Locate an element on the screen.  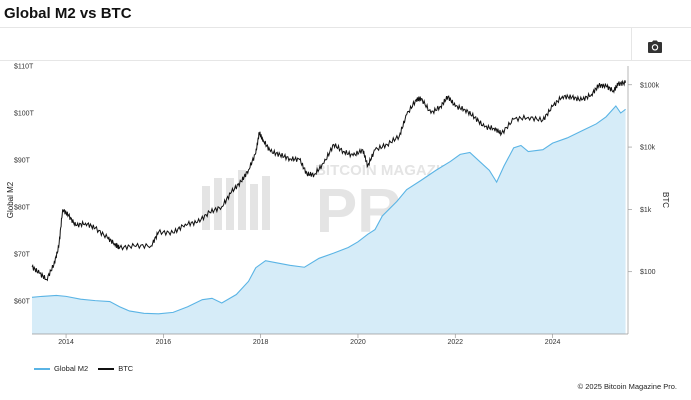
left-tick-label: $90T is located at coordinates (22, 161).